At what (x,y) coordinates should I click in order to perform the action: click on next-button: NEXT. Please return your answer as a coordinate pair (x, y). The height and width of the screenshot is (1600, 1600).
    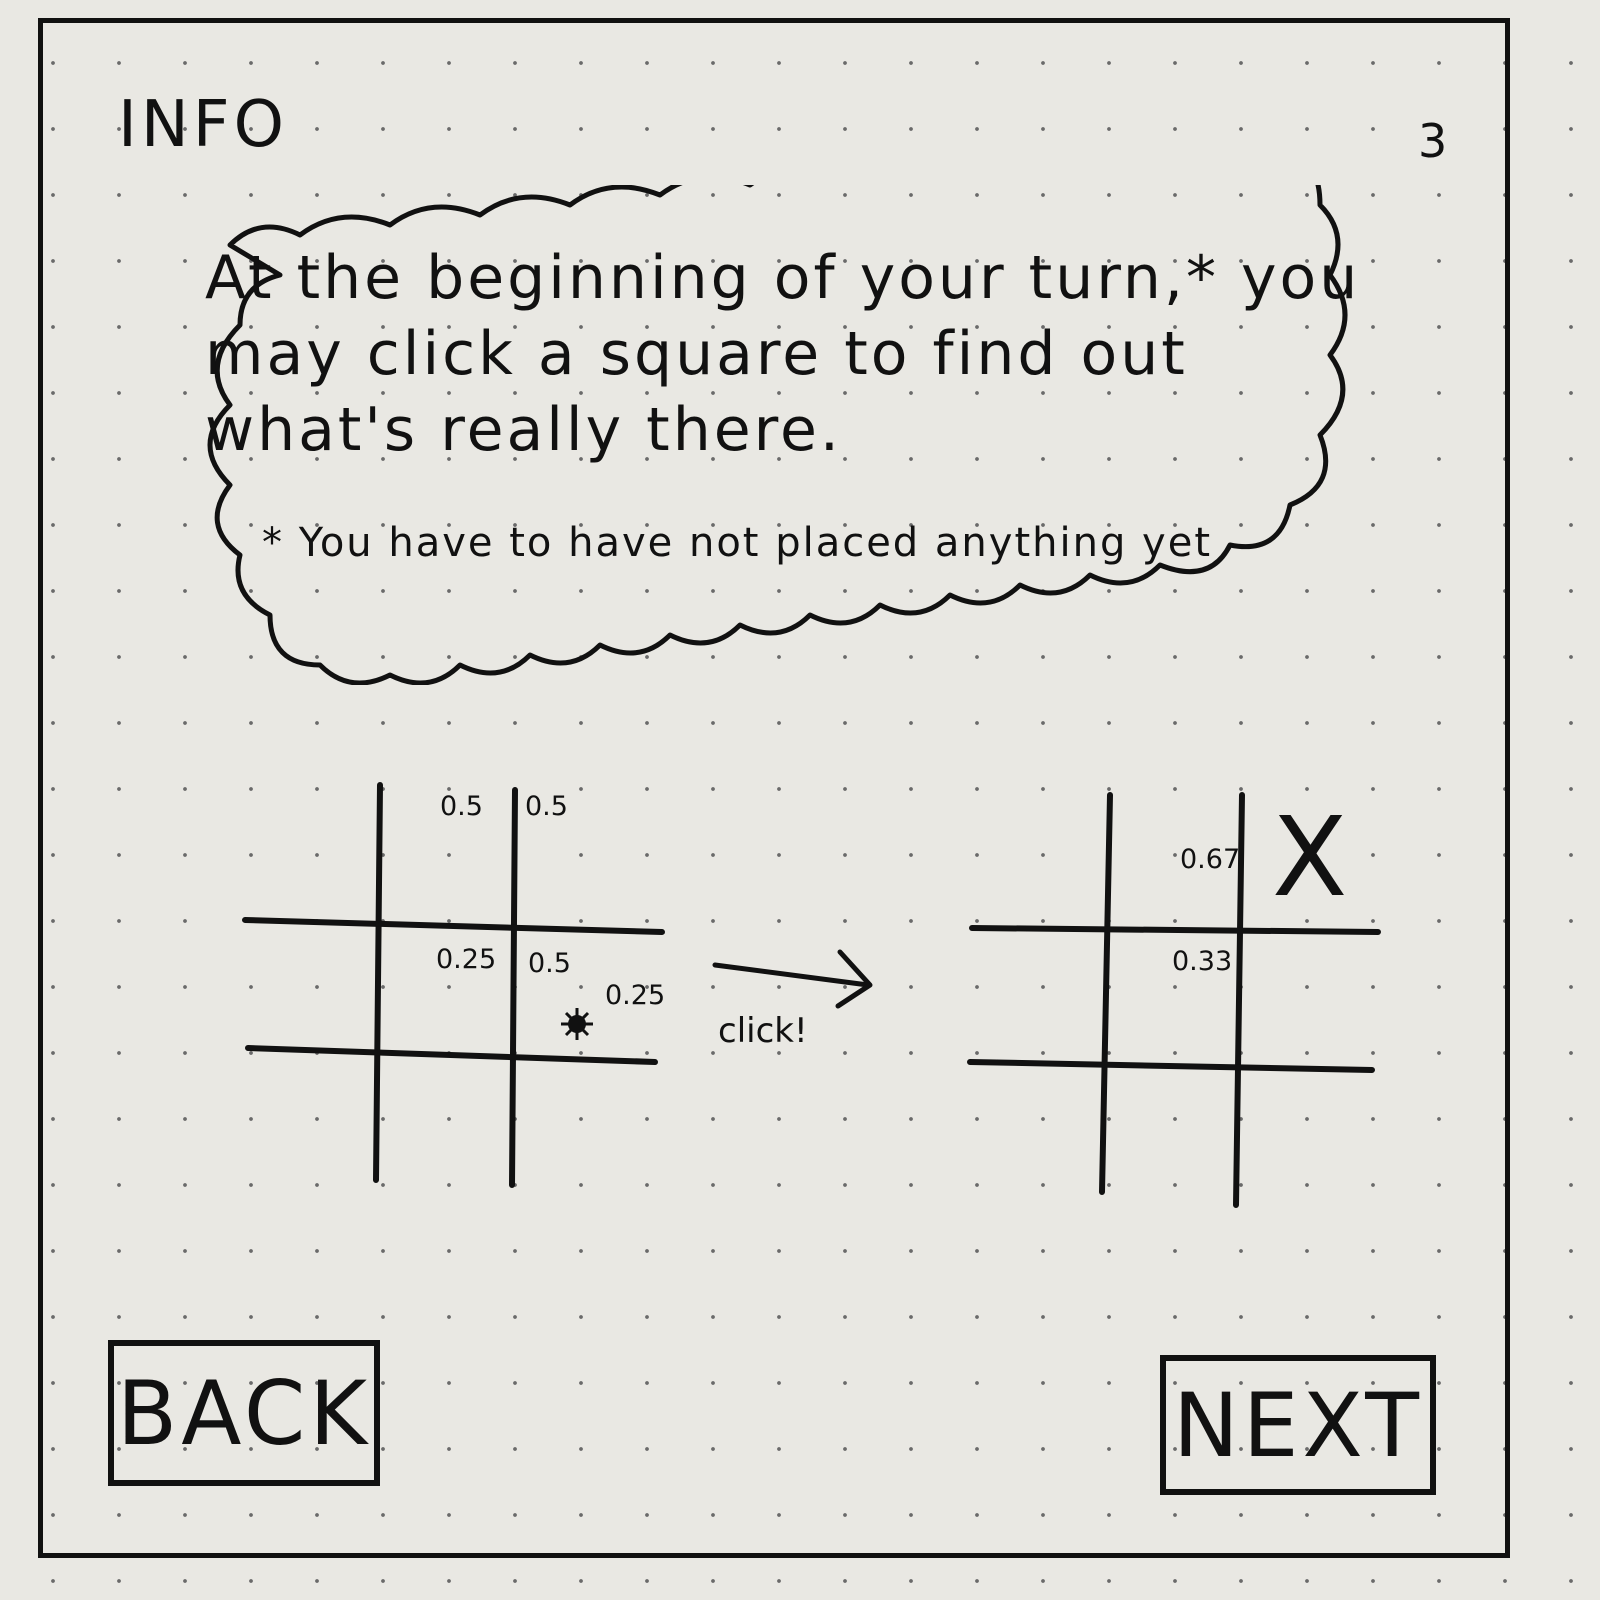
    Looking at the image, I should click on (1298, 1425).